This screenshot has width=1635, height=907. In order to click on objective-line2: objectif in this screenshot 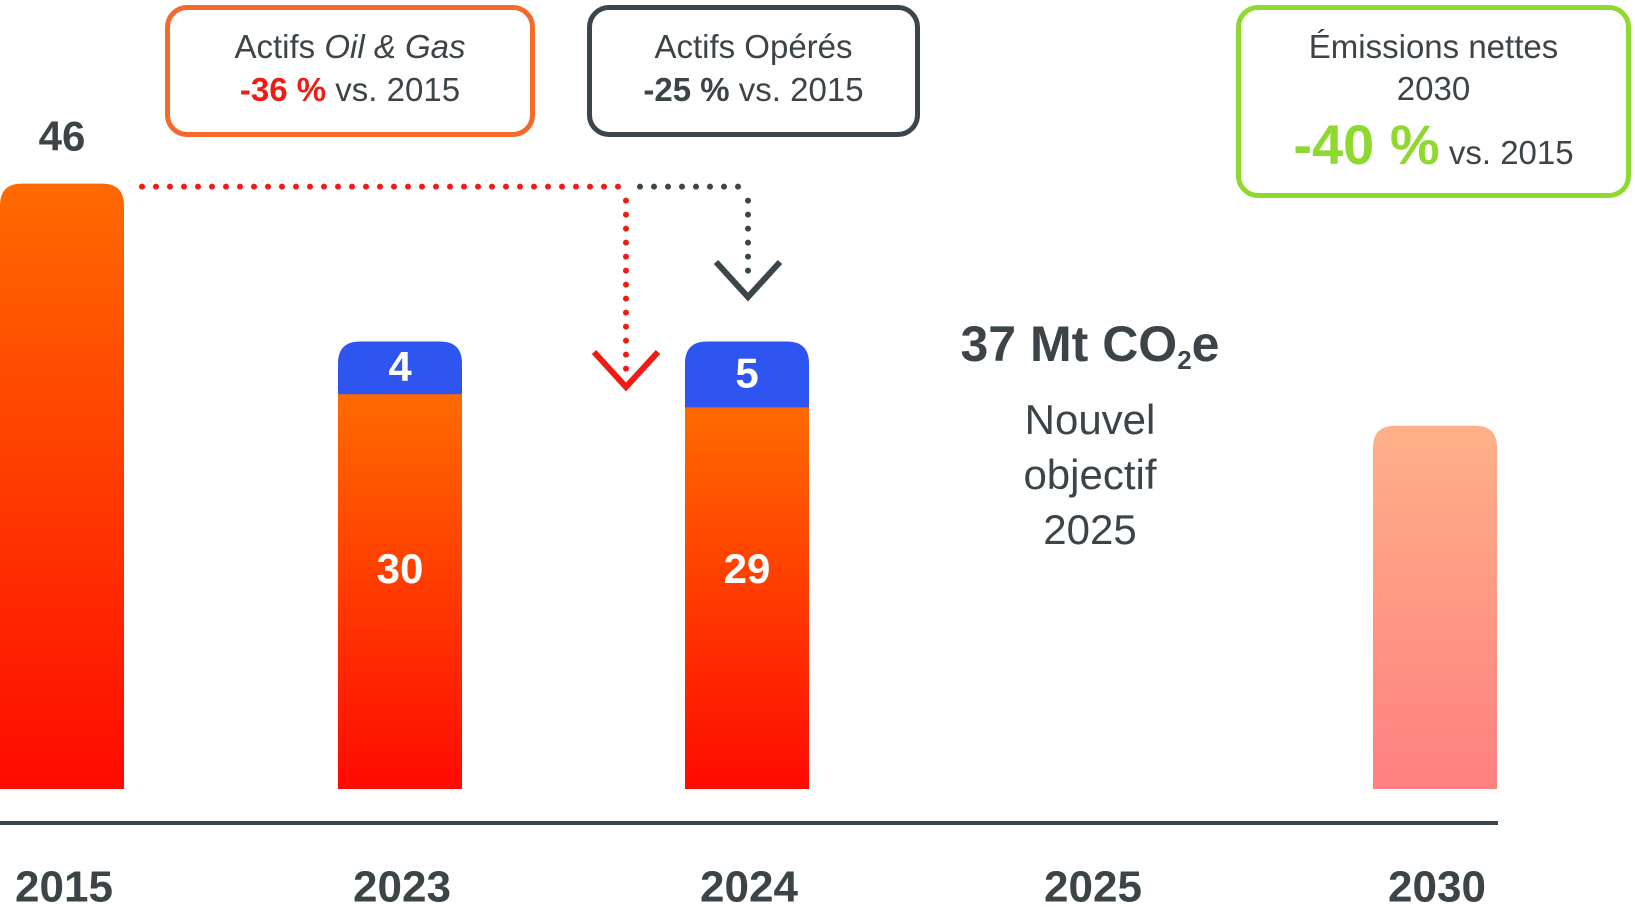, I will do `click(1090, 474)`.